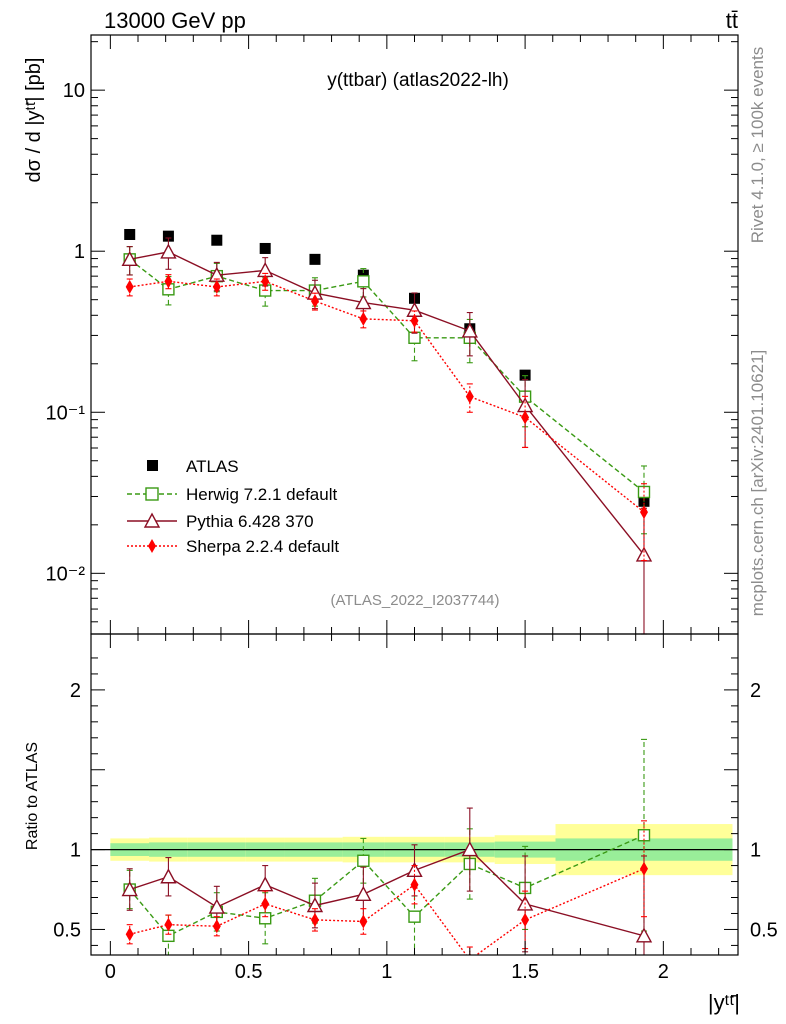  What do you see at coordinates (74, 91) in the screenshot?
I see `y-tick-label-main: 10` at bounding box center [74, 91].